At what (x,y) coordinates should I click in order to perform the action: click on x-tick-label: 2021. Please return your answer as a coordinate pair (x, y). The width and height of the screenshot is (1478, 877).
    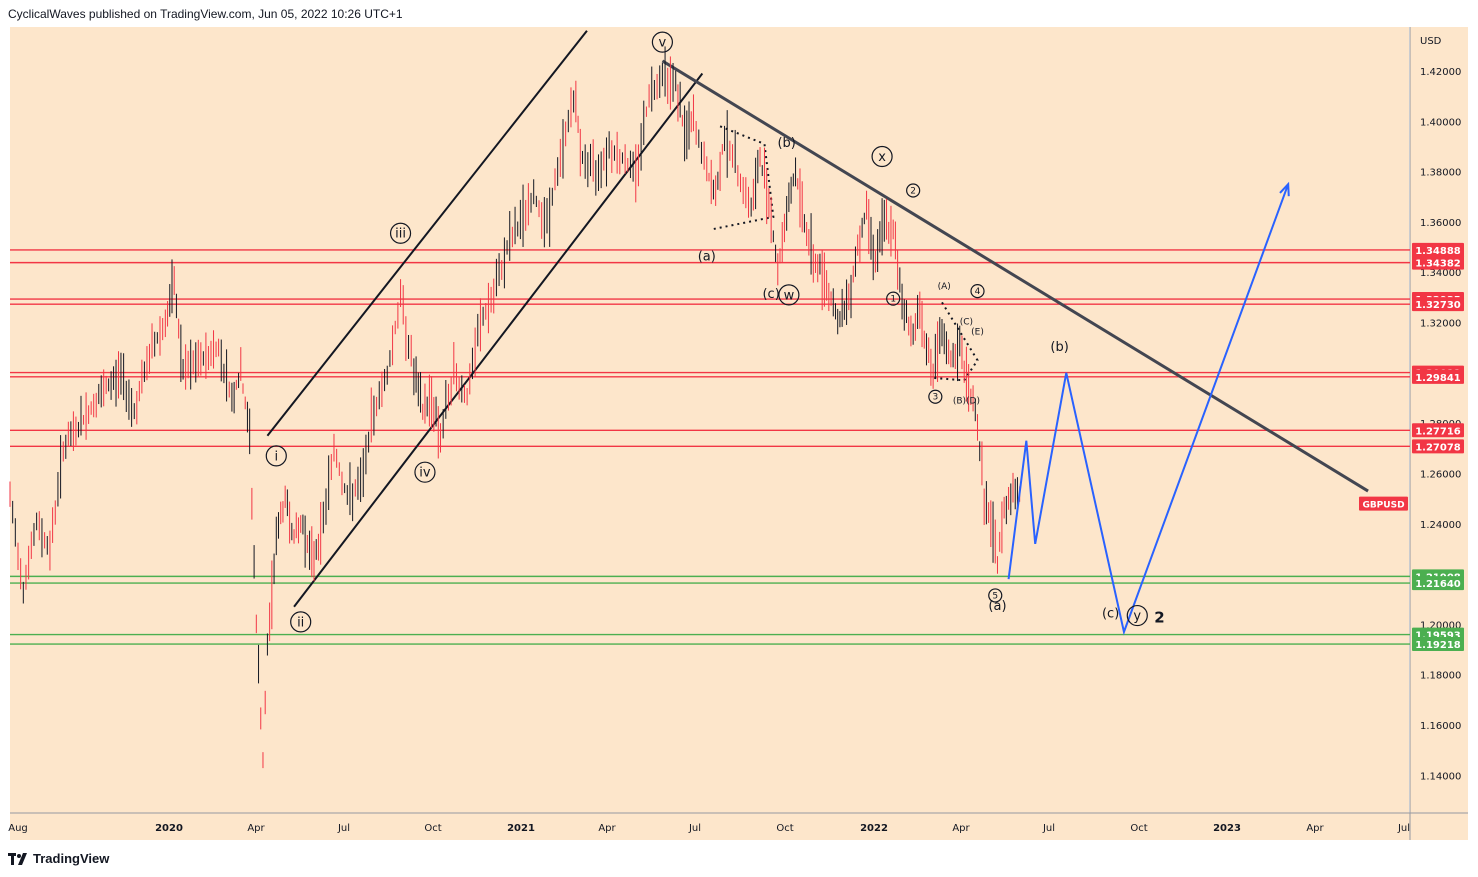
    Looking at the image, I should click on (521, 828).